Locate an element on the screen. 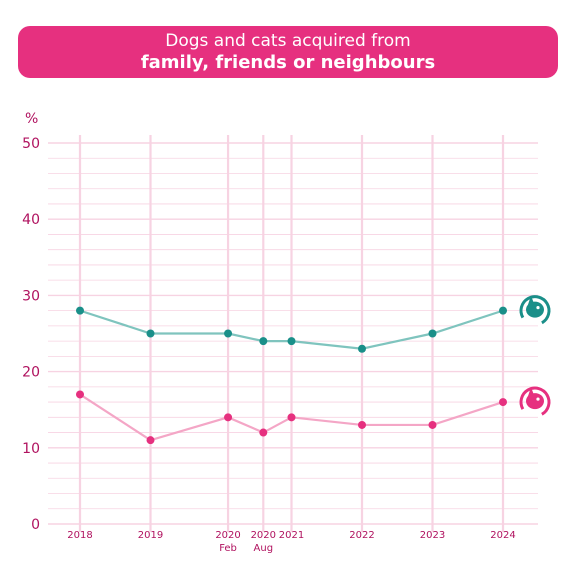 Image resolution: width=570 pixels, height=570 pixels. y-tick-label: 30 is located at coordinates (31, 296).